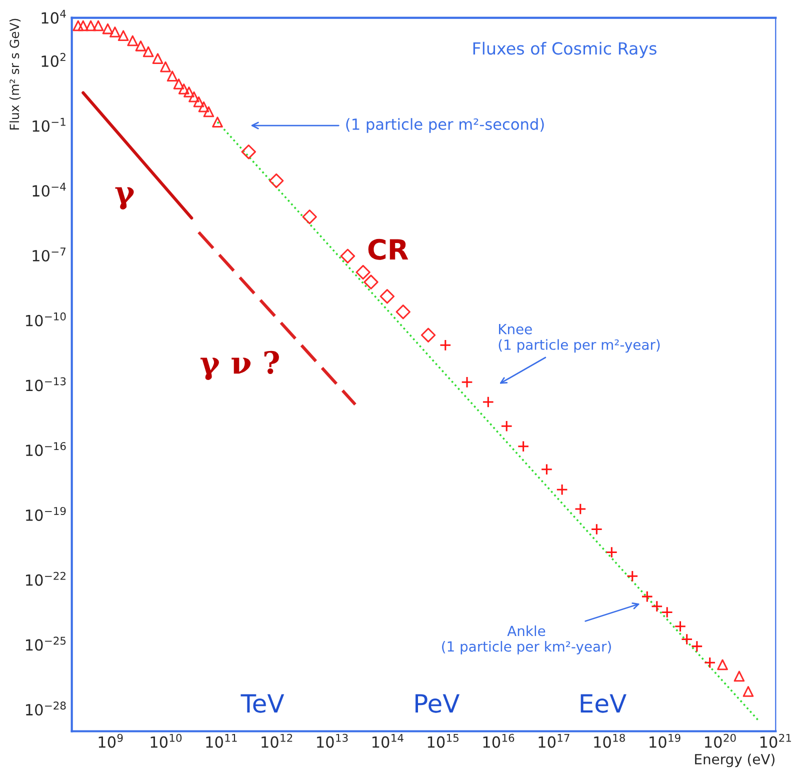  Describe the element at coordinates (579, 338) in the screenshot. I see `annotation: Knee (1 particle per m²-year)` at that location.